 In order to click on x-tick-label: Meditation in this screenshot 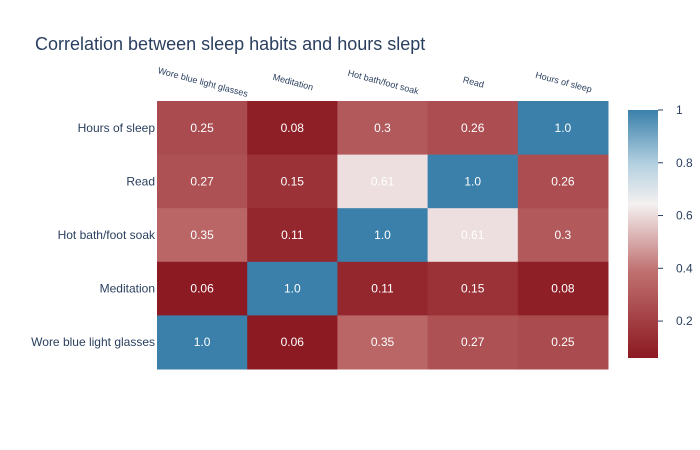, I will do `click(293, 82)`.